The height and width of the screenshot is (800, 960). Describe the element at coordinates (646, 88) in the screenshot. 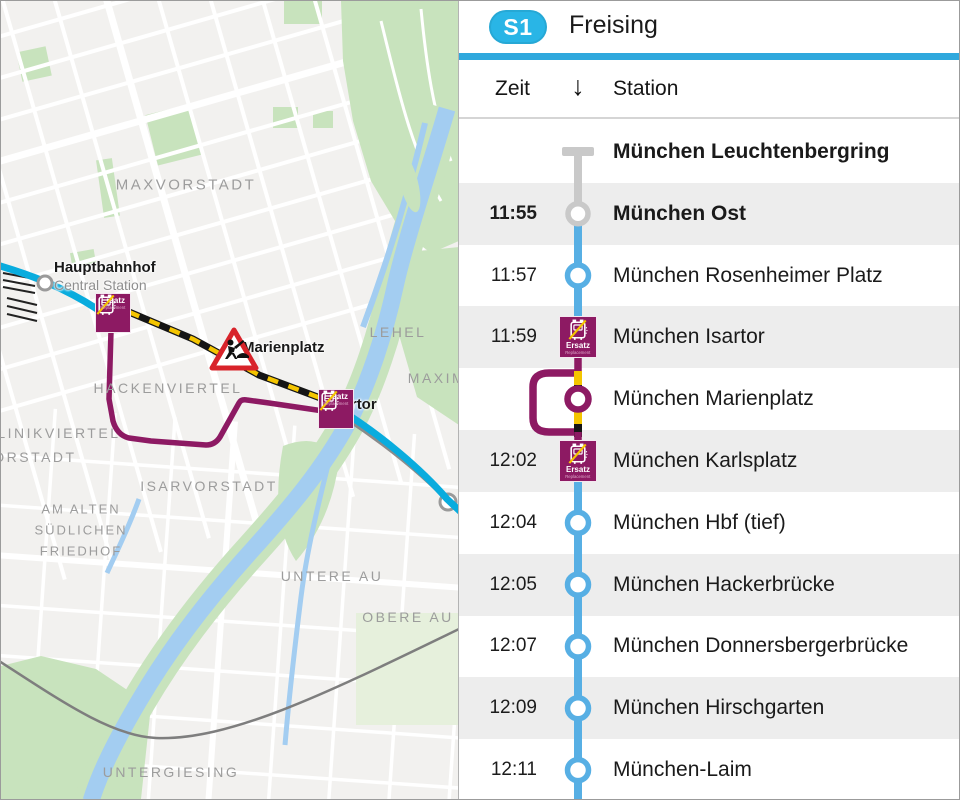

I see `column-station-label: Station` at that location.